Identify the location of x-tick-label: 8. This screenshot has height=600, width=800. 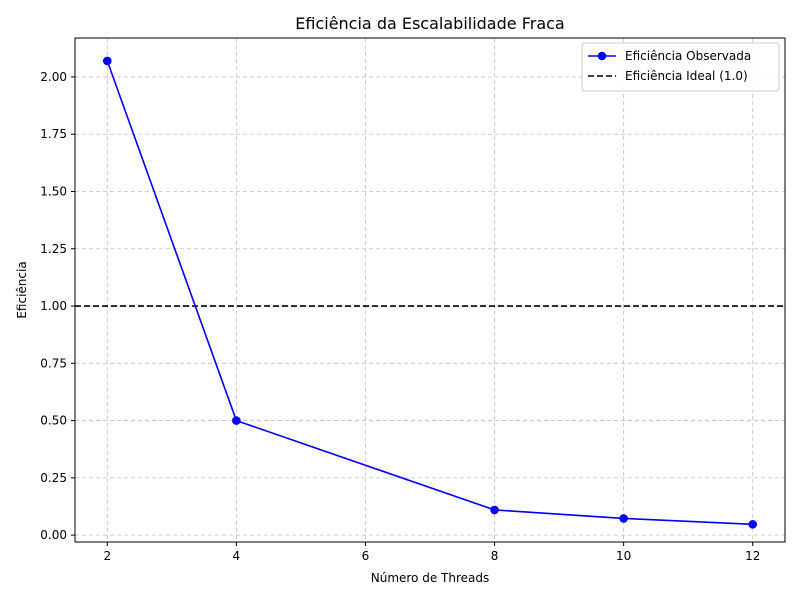
(495, 556).